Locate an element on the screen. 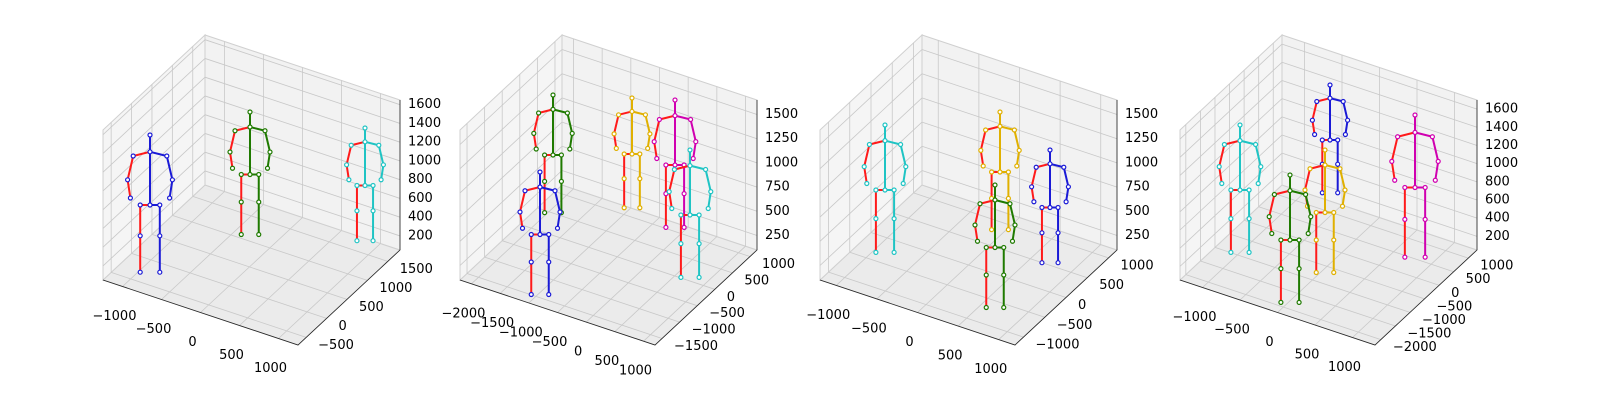 This screenshot has width=1600, height=400. tick-label: 800 is located at coordinates (420, 179).